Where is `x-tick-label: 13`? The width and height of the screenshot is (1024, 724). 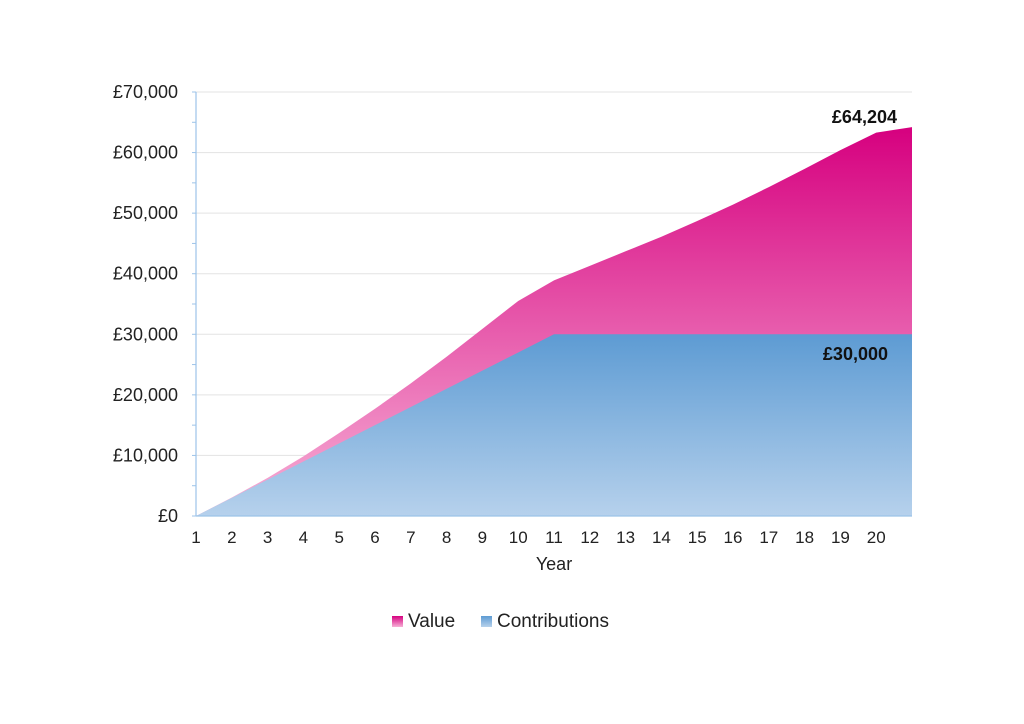 x-tick-label: 13 is located at coordinates (625, 537).